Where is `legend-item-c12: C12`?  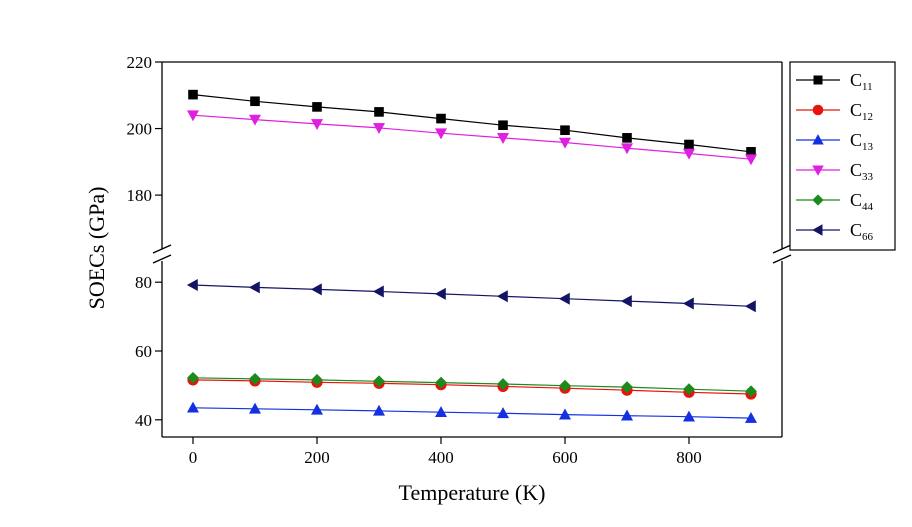 legend-item-c12: C12 is located at coordinates (834, 111).